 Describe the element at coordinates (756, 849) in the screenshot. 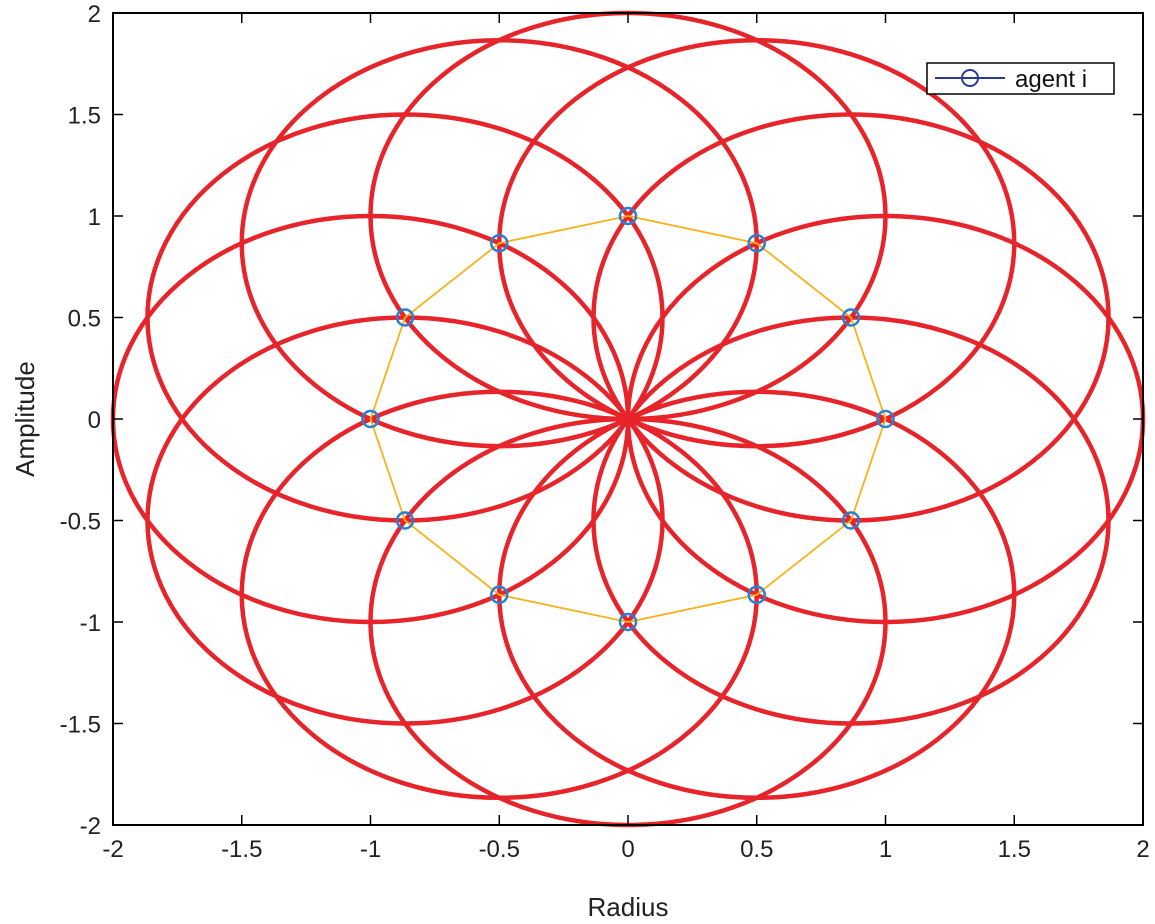

I see `x-tick-label: 0.5` at that location.